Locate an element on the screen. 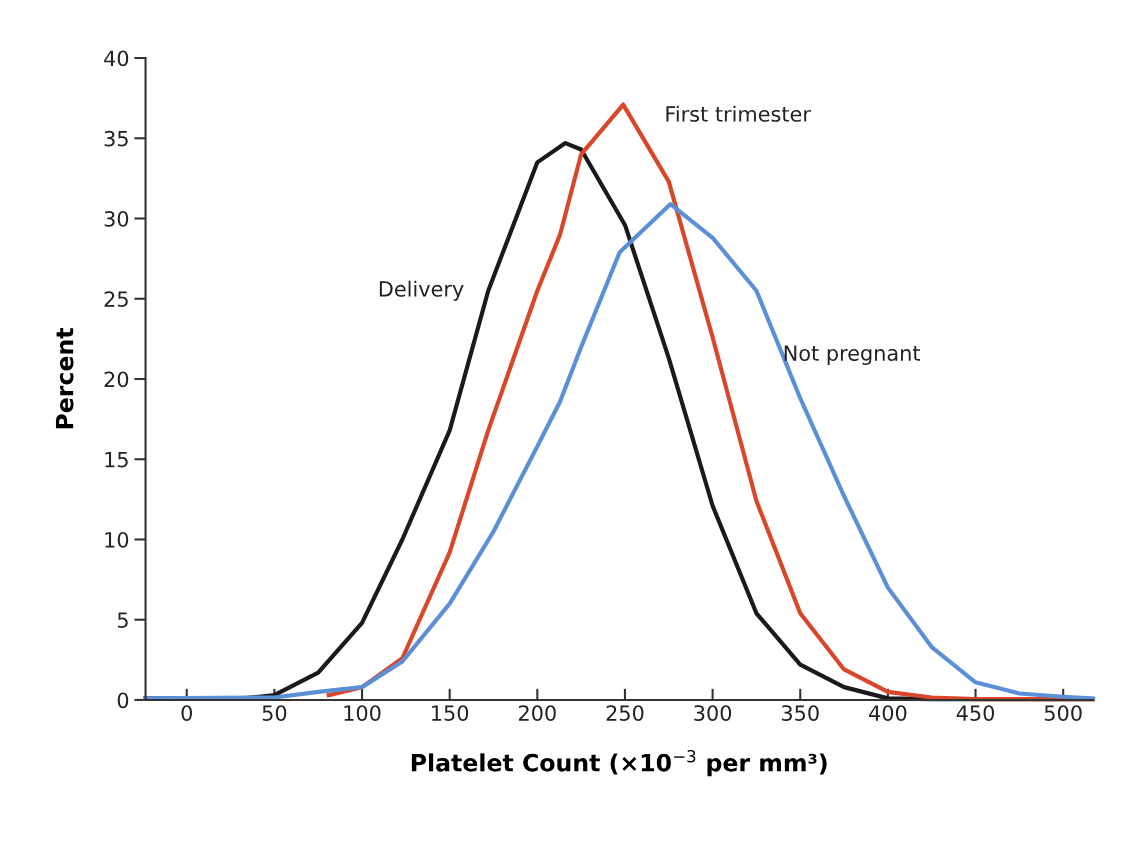 The height and width of the screenshot is (841, 1124). x-tick-label: 250 is located at coordinates (625, 713).